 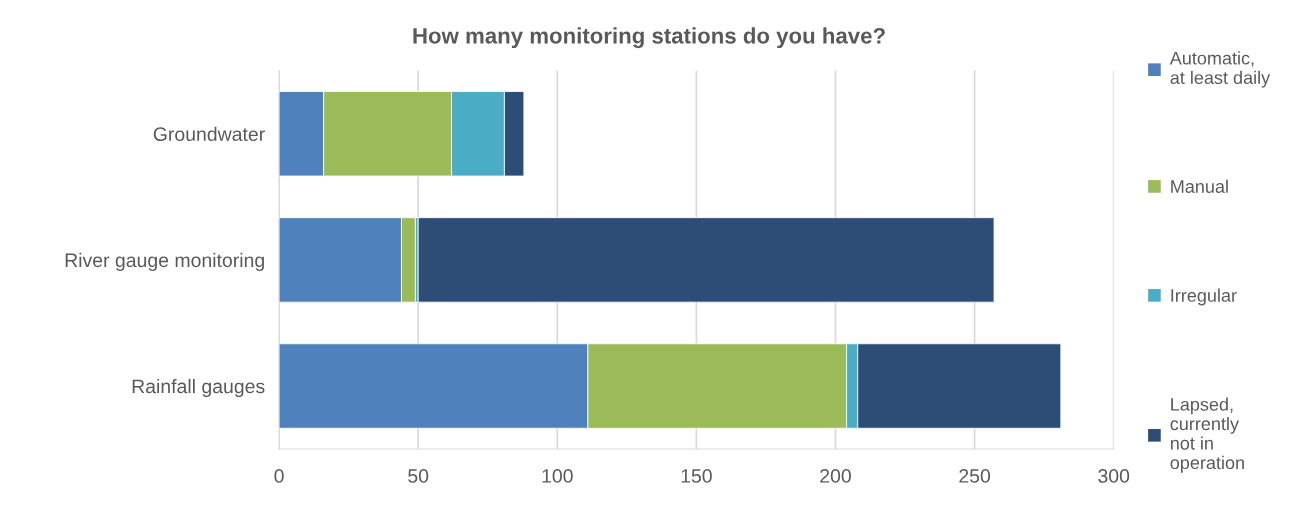 What do you see at coordinates (279, 476) in the screenshot?
I see `x-tick-label: 0` at bounding box center [279, 476].